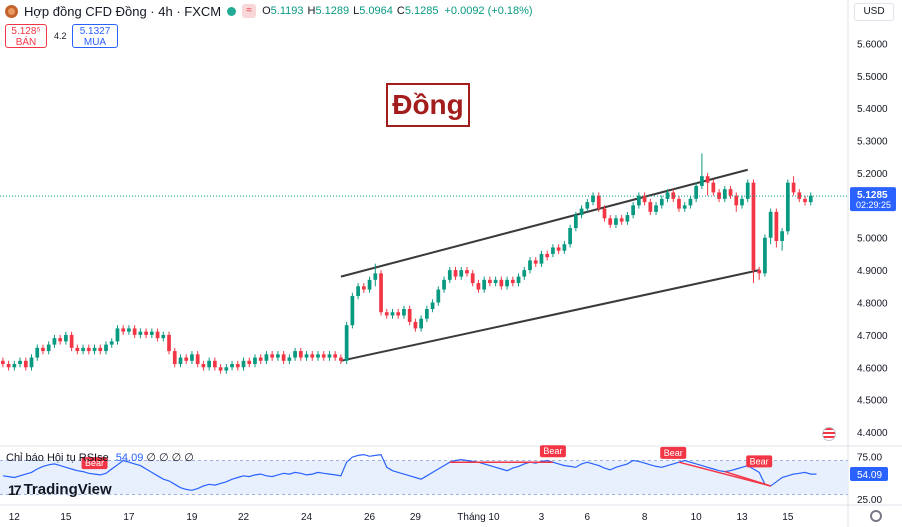 This screenshot has height=527, width=902. Describe the element at coordinates (488, 11) in the screenshot. I see `change-value: +0.0092 (+0.18%)` at that location.